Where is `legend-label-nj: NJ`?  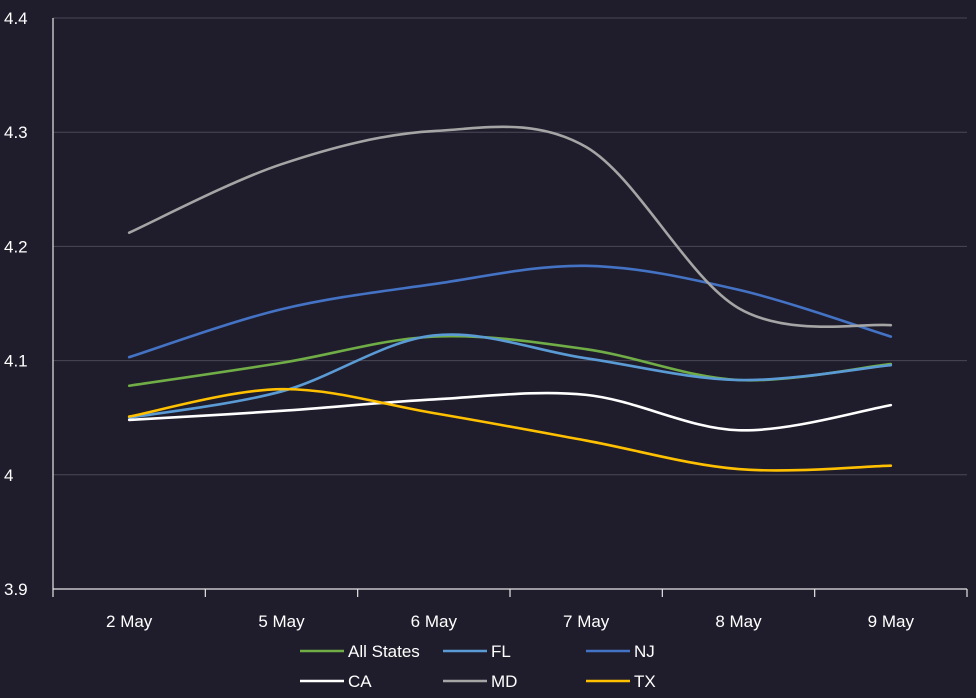 legend-label-nj: NJ is located at coordinates (644, 651).